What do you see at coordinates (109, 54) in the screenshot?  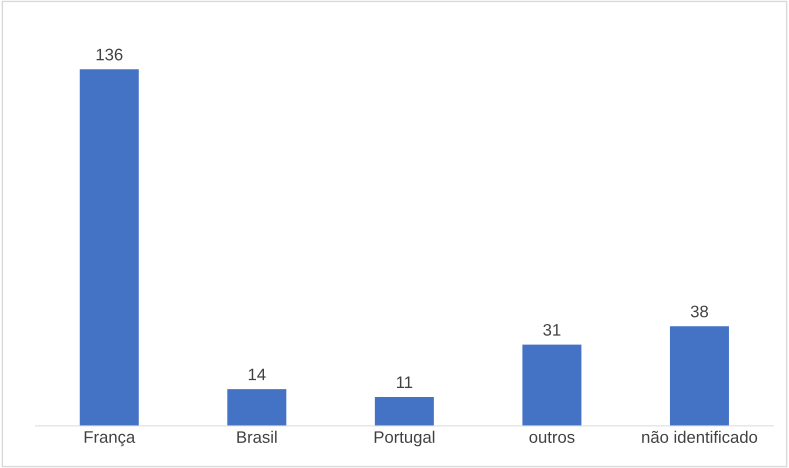 I see `data-label: 136` at bounding box center [109, 54].